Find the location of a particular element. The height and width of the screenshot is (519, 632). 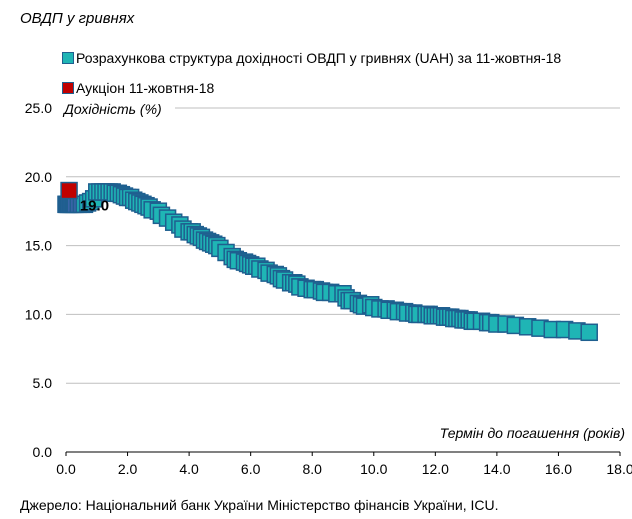

y-tick-label: 0.0 is located at coordinates (43, 452).